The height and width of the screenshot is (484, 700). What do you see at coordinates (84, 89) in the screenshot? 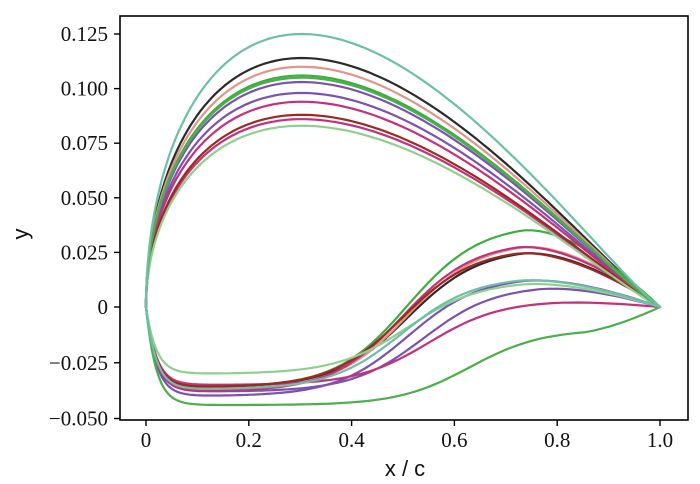
I see `y-tick-label: 0.100` at bounding box center [84, 89].